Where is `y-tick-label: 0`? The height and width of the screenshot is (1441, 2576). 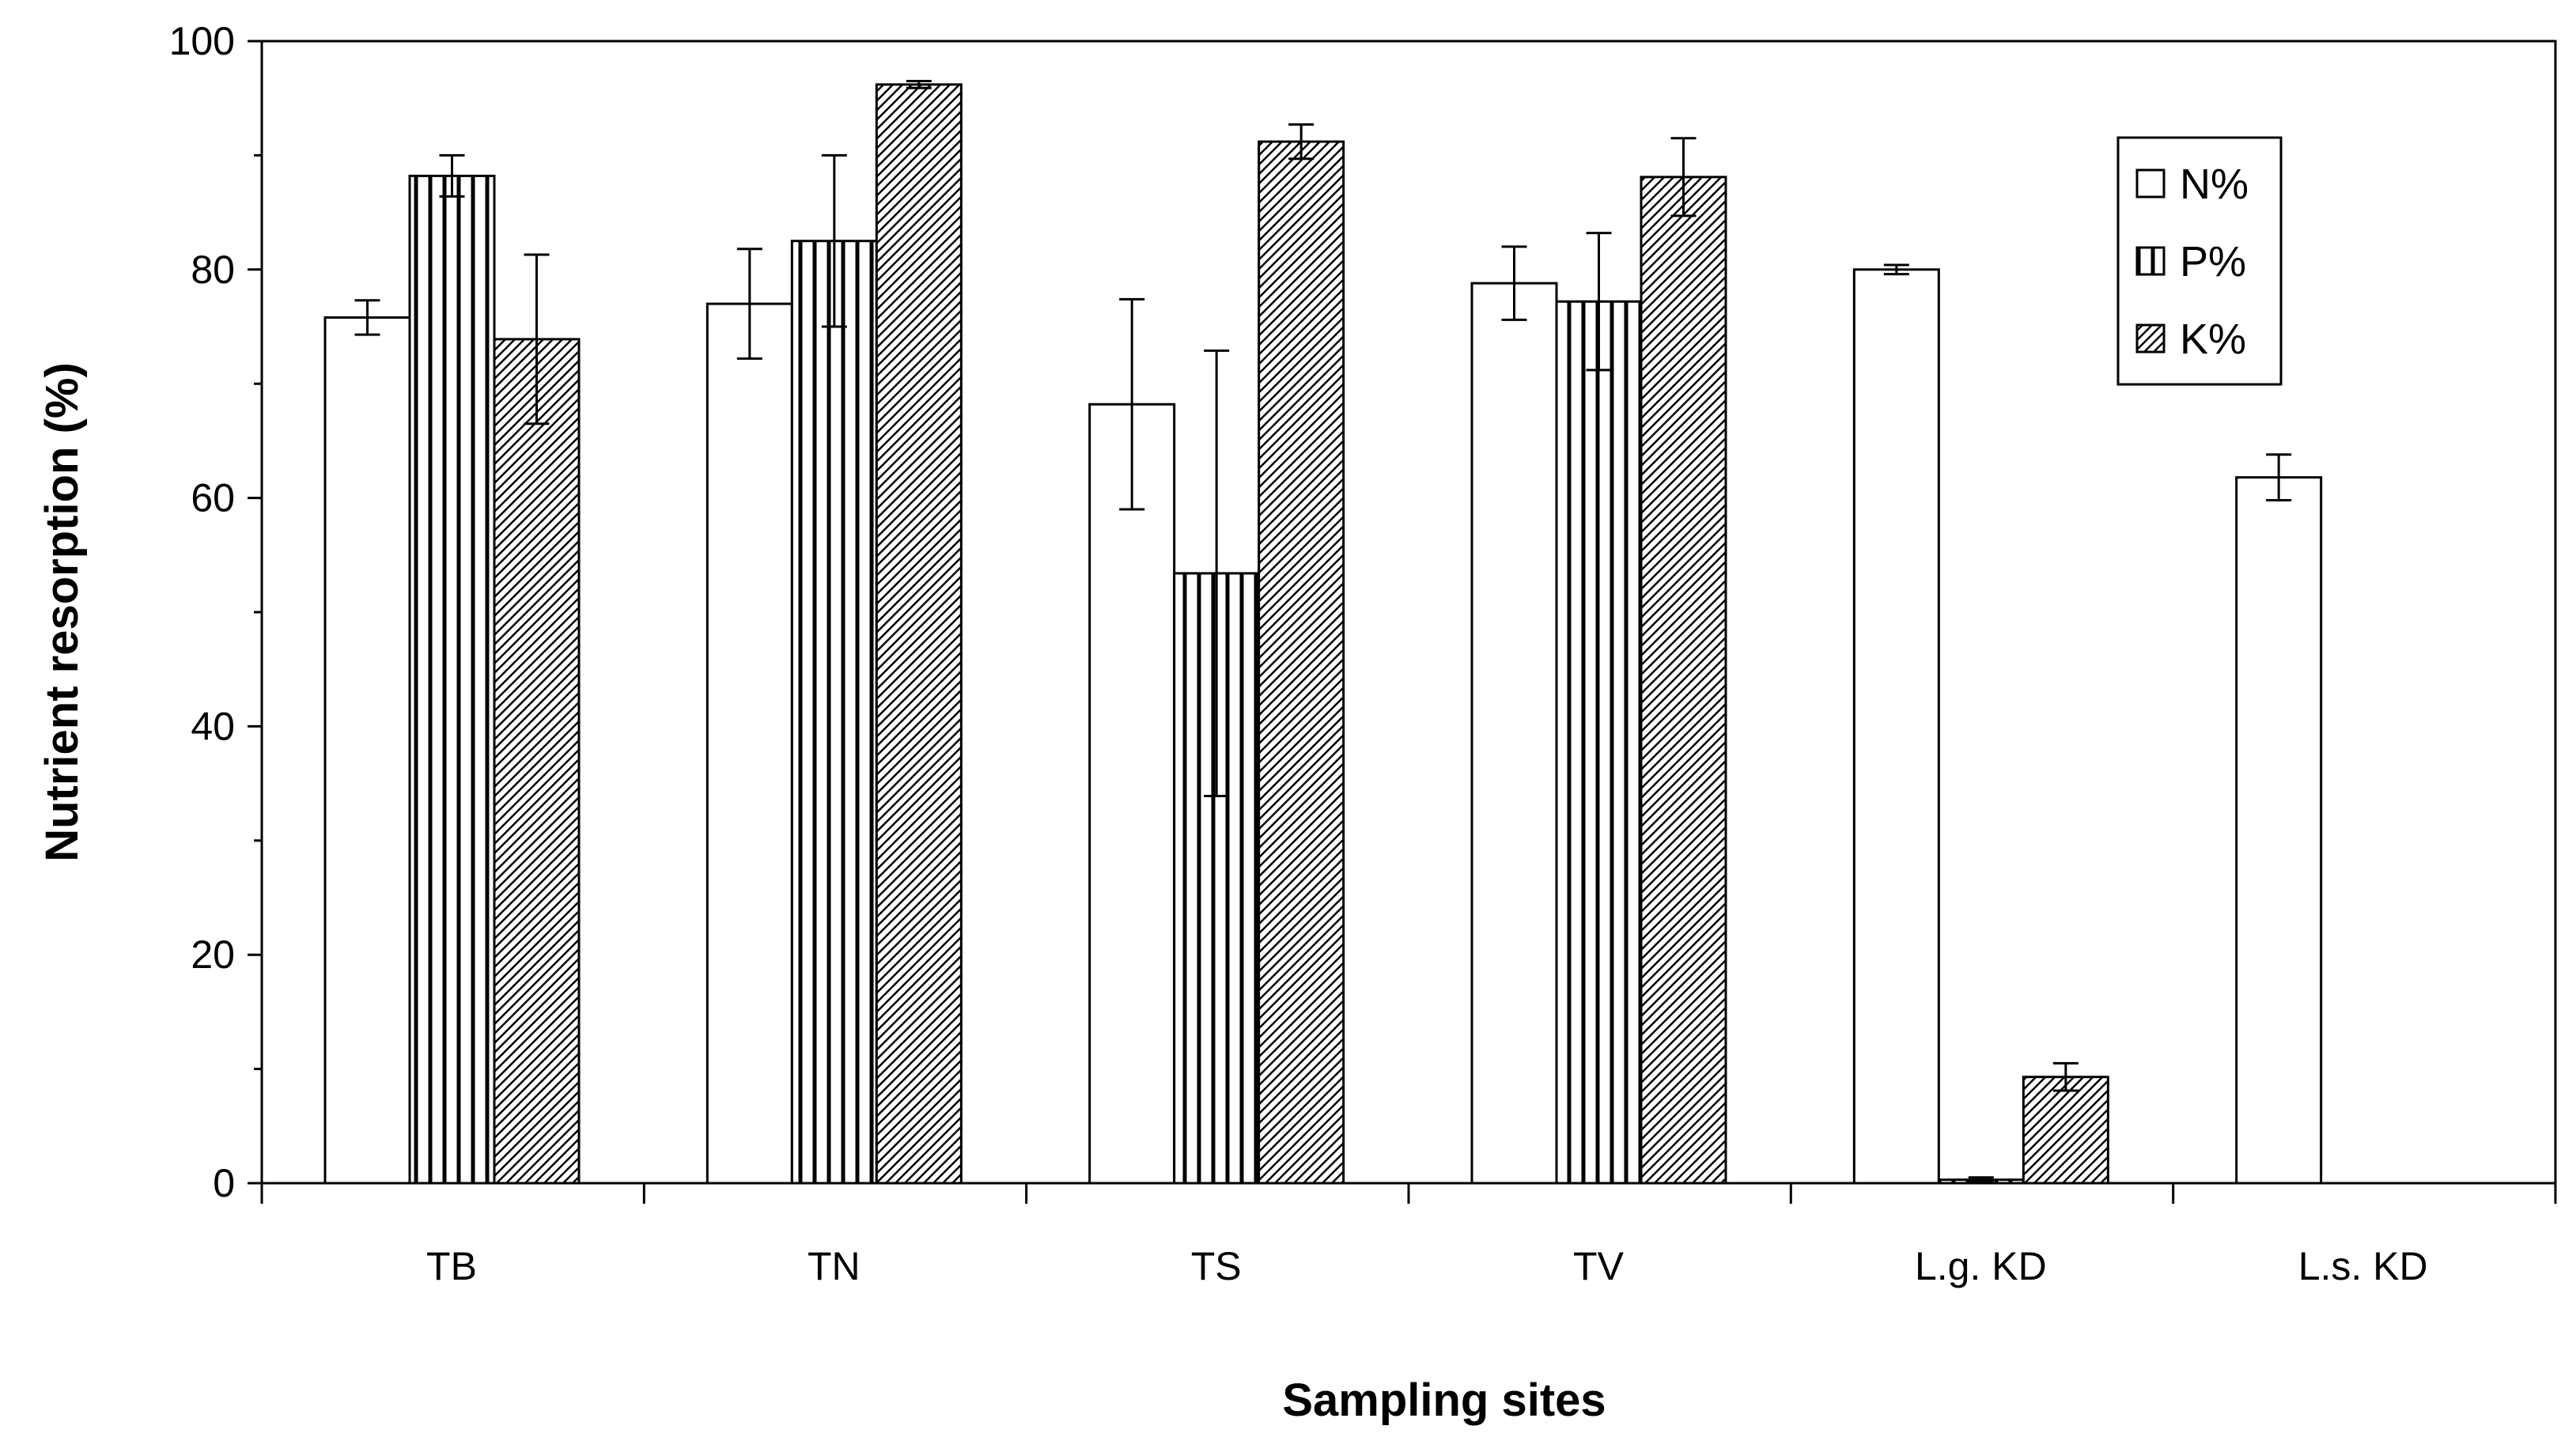
y-tick-label: 0 is located at coordinates (224, 1183).